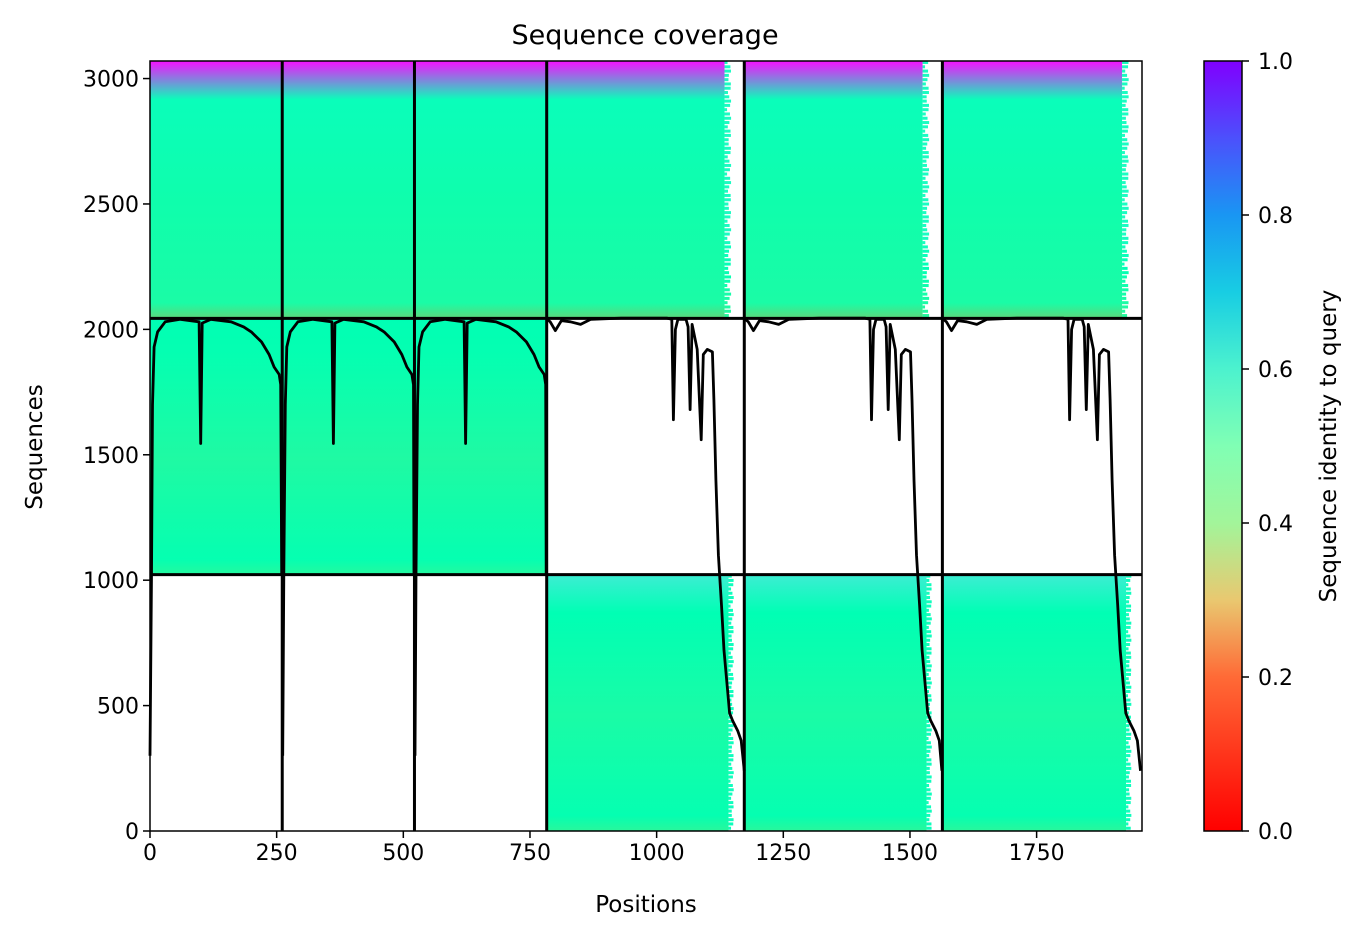  What do you see at coordinates (111, 330) in the screenshot?
I see `y-tick-label: 2000` at bounding box center [111, 330].